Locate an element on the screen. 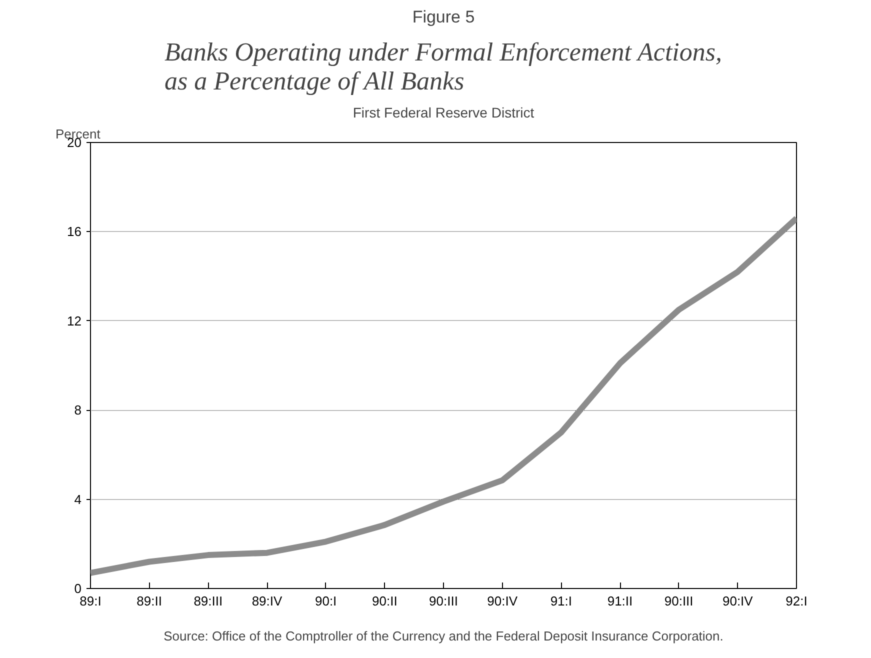 Image resolution: width=871 pixels, height=658 pixels. y-tick-label: 4 is located at coordinates (78, 499).